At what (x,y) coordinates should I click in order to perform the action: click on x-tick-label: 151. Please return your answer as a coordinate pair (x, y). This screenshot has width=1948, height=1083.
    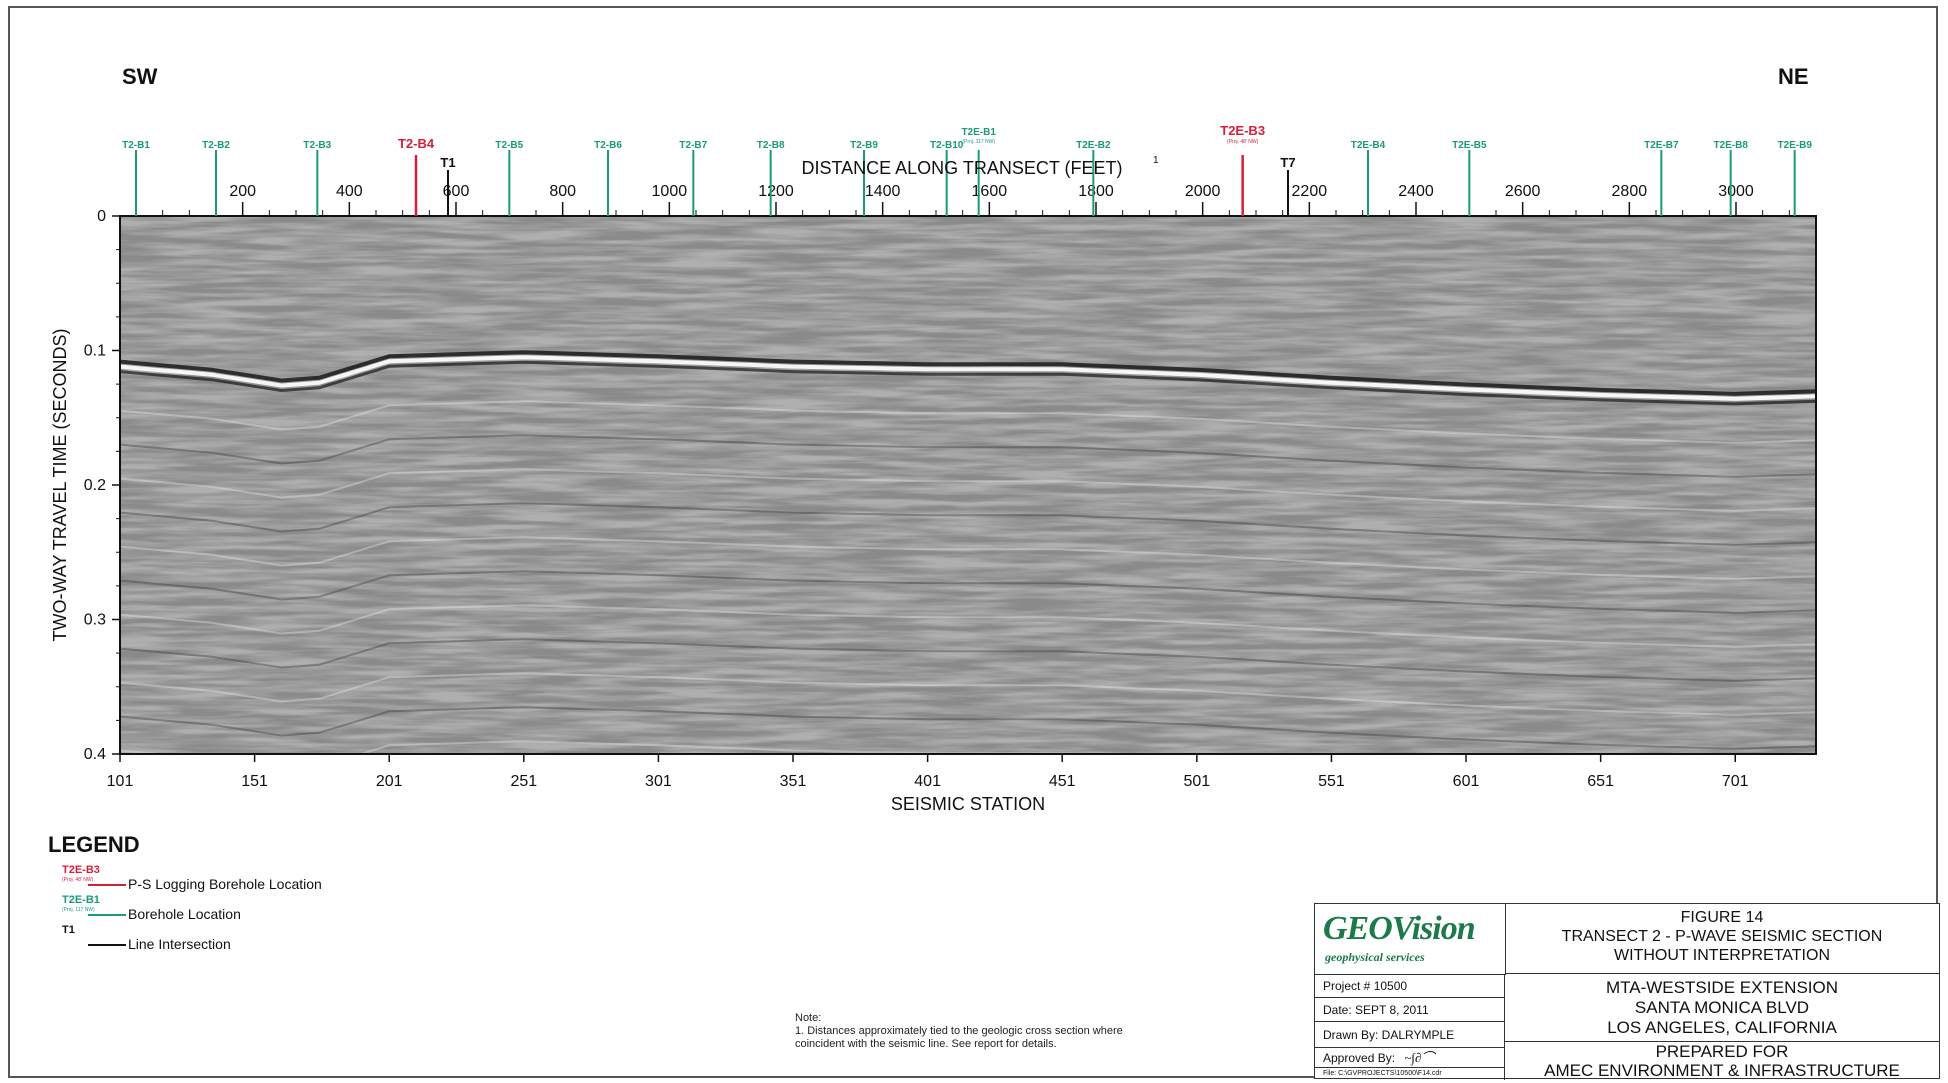
    Looking at the image, I should click on (254, 781).